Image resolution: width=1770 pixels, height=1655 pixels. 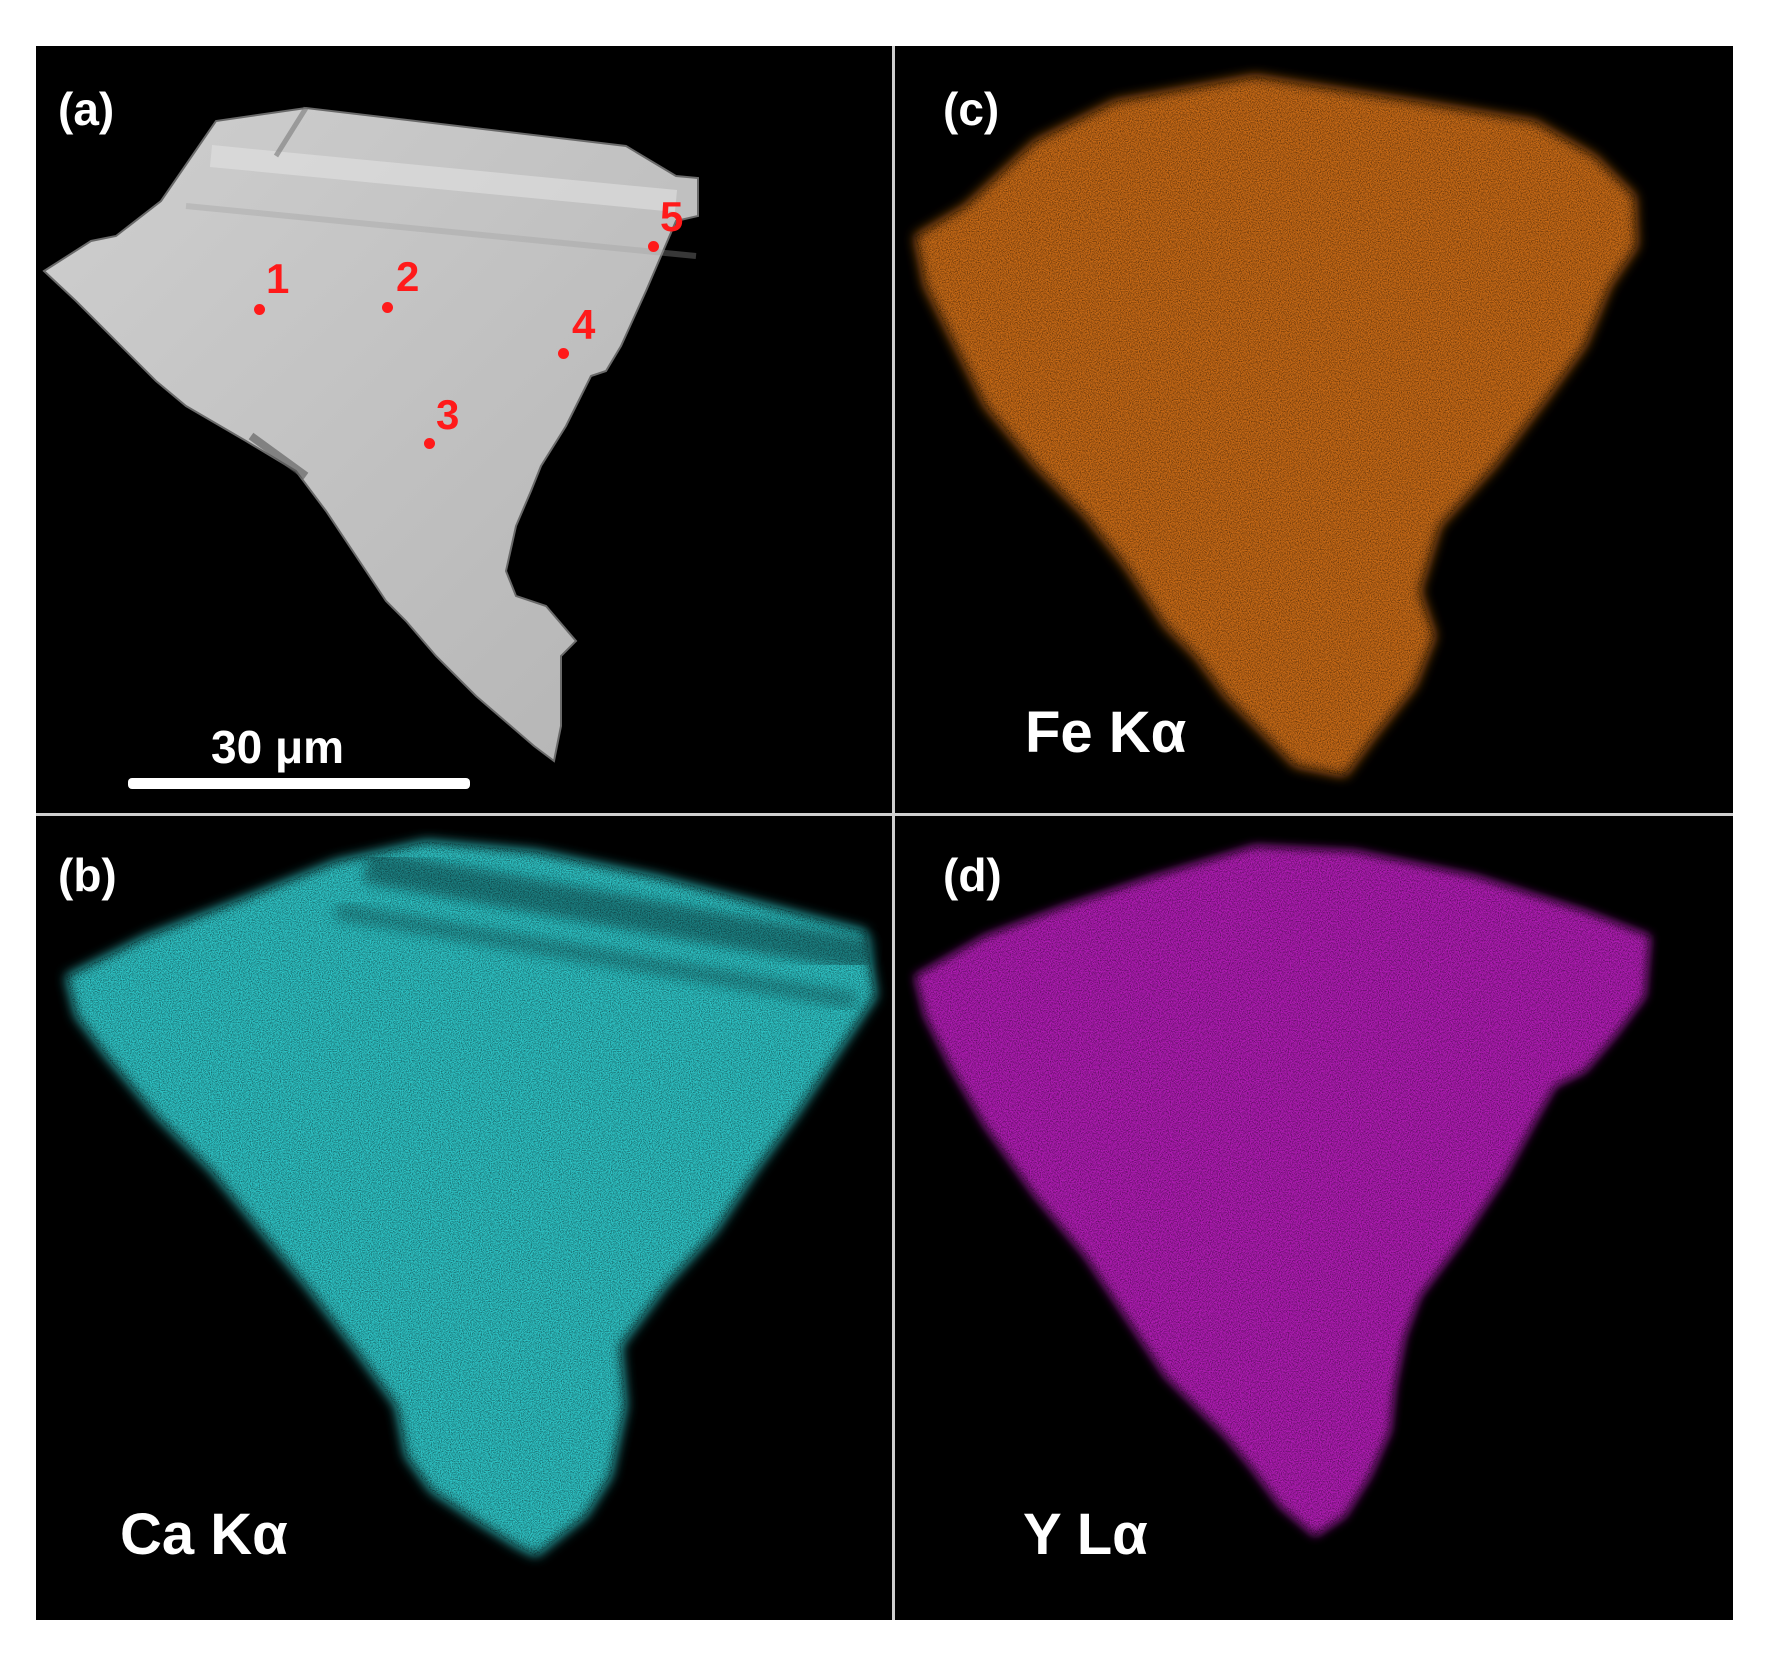 What do you see at coordinates (584, 324) in the screenshot?
I see `point-label-4: 4` at bounding box center [584, 324].